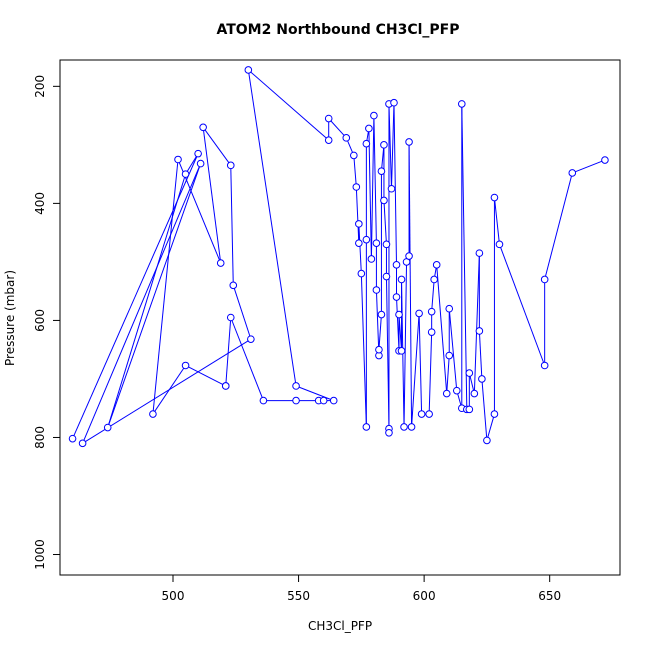 Image resolution: width=650 pixels, height=650 pixels. I want to click on y-tick-label: 800, so click(40, 437).